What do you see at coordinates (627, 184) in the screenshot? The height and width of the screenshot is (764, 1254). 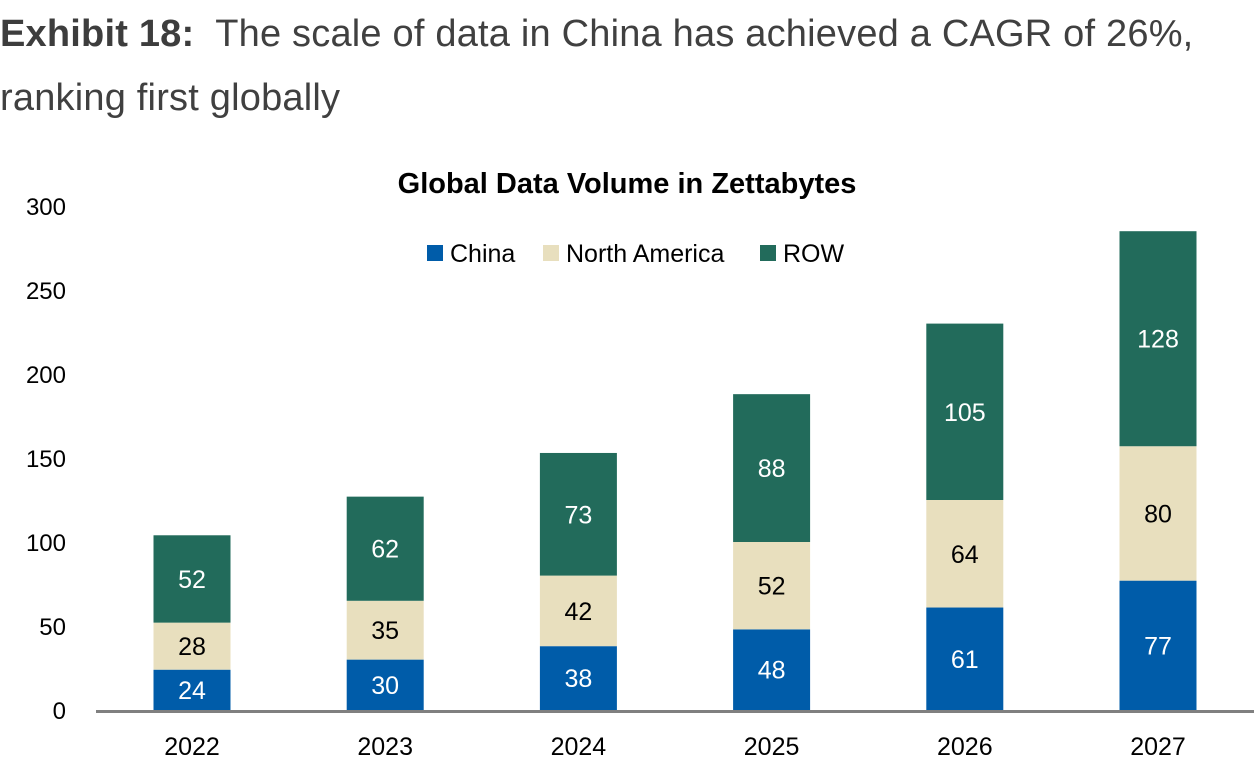 I see `chart-title: Global Data Volume in Zettabytes` at bounding box center [627, 184].